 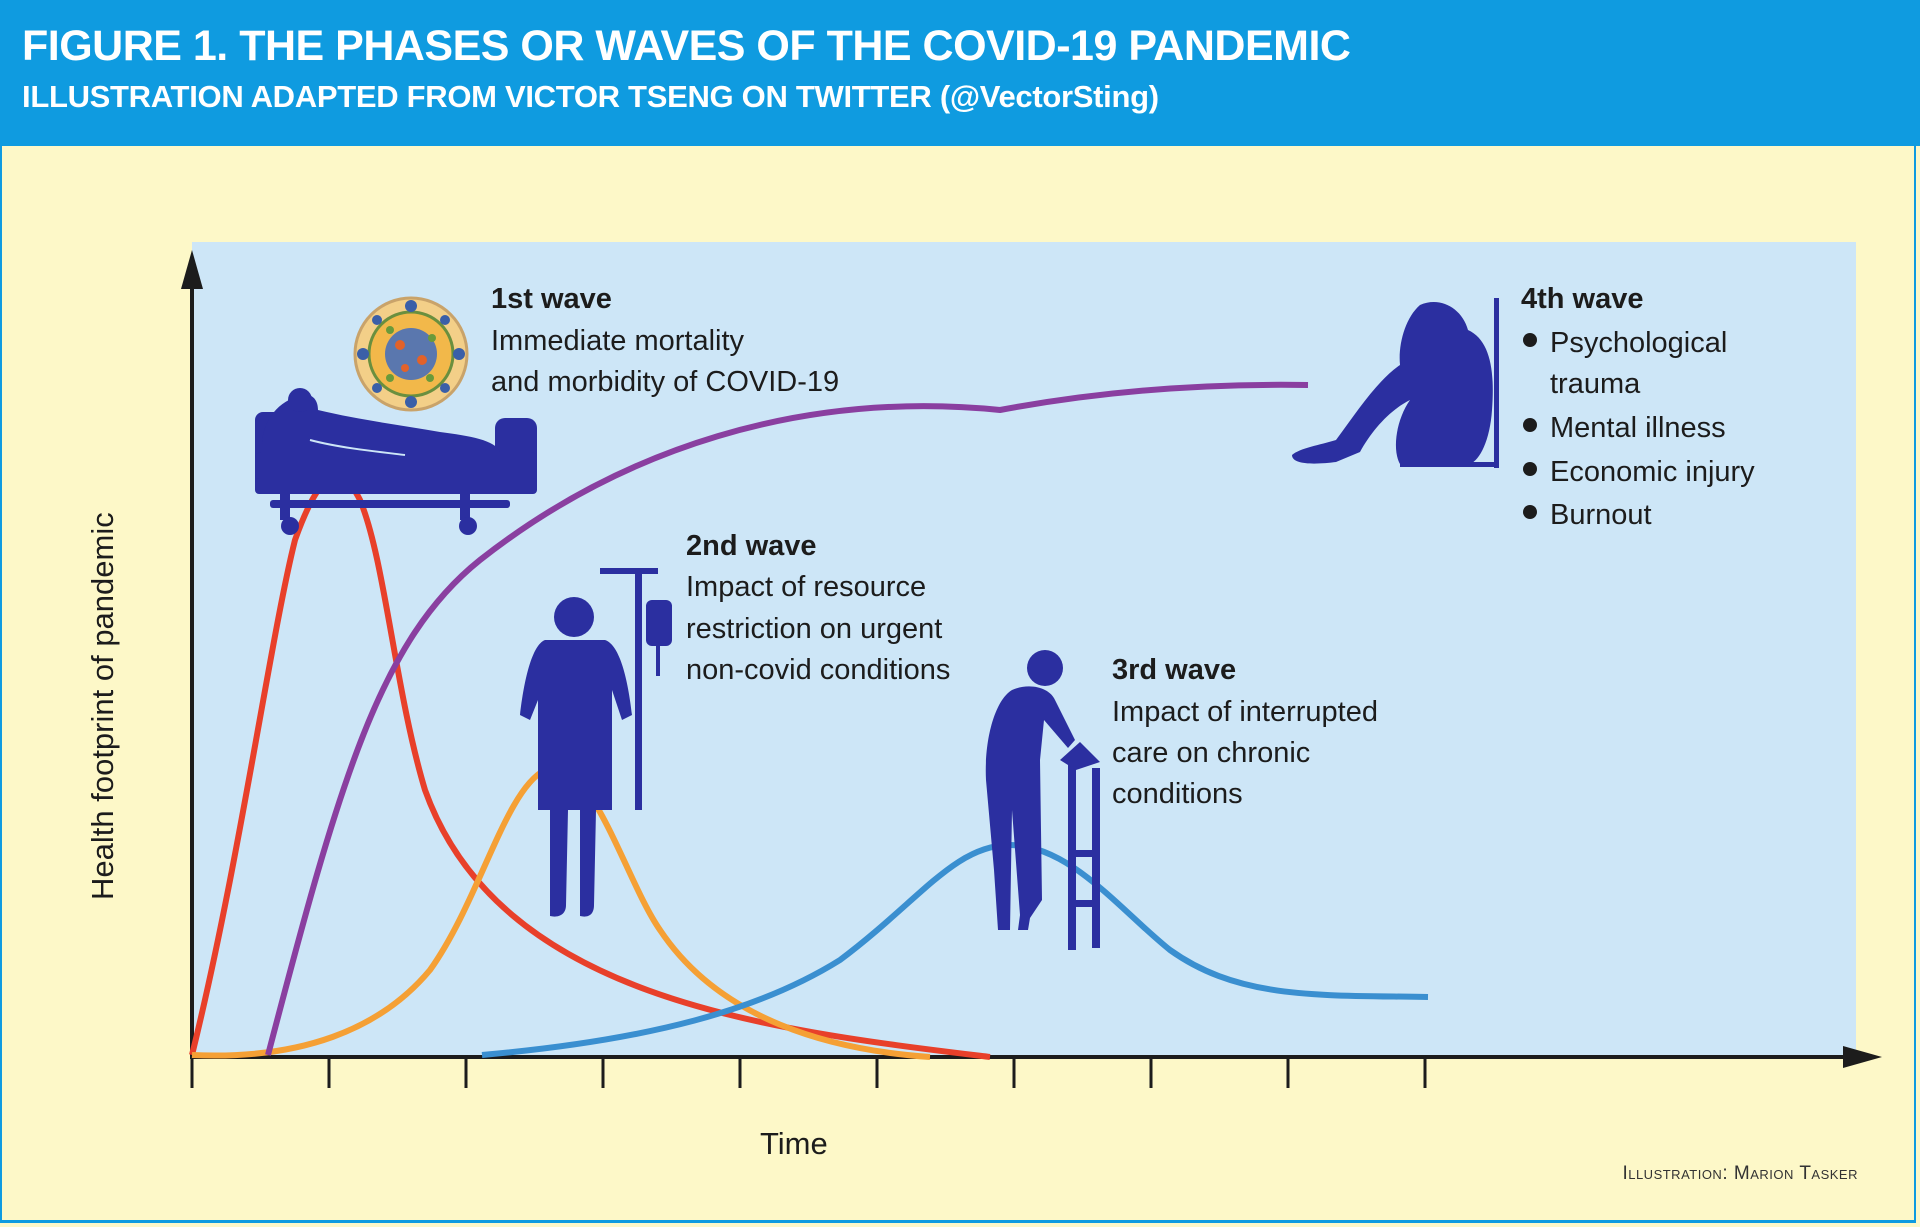 I want to click on wave-2-line-2: restriction on urgent, so click(x=814, y=629).